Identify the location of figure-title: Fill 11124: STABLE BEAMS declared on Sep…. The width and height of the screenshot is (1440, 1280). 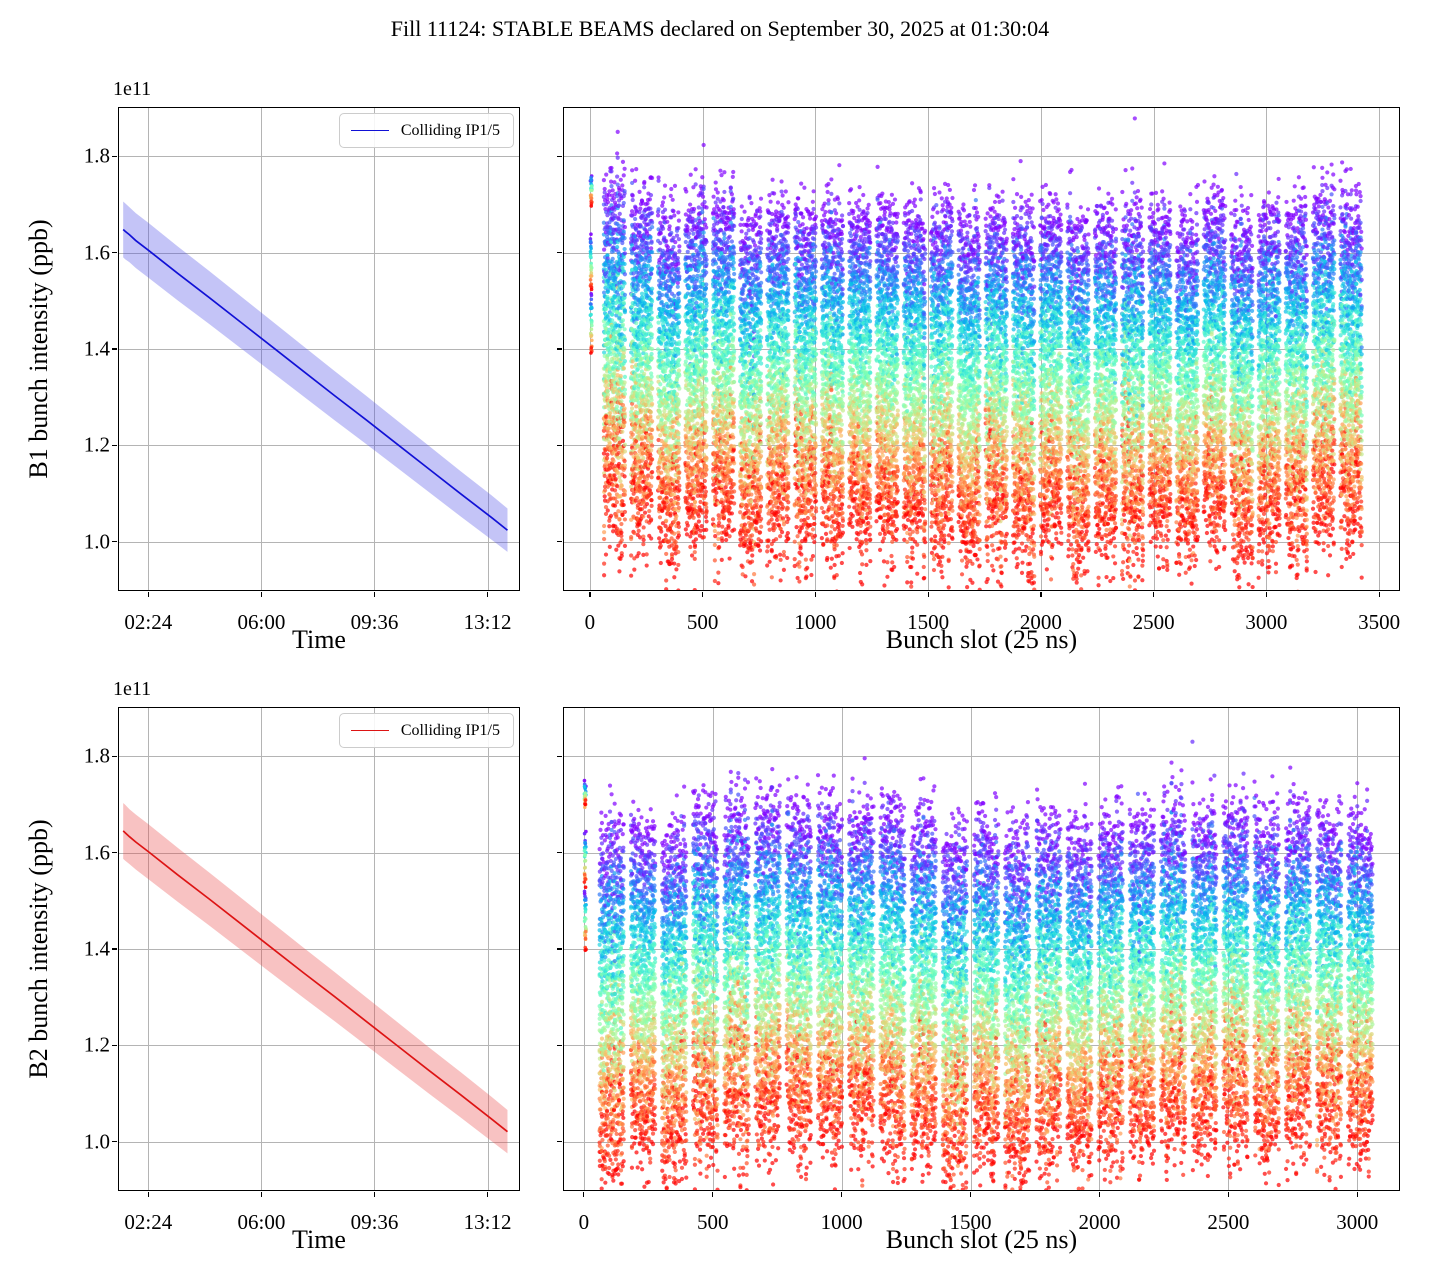
(720, 28).